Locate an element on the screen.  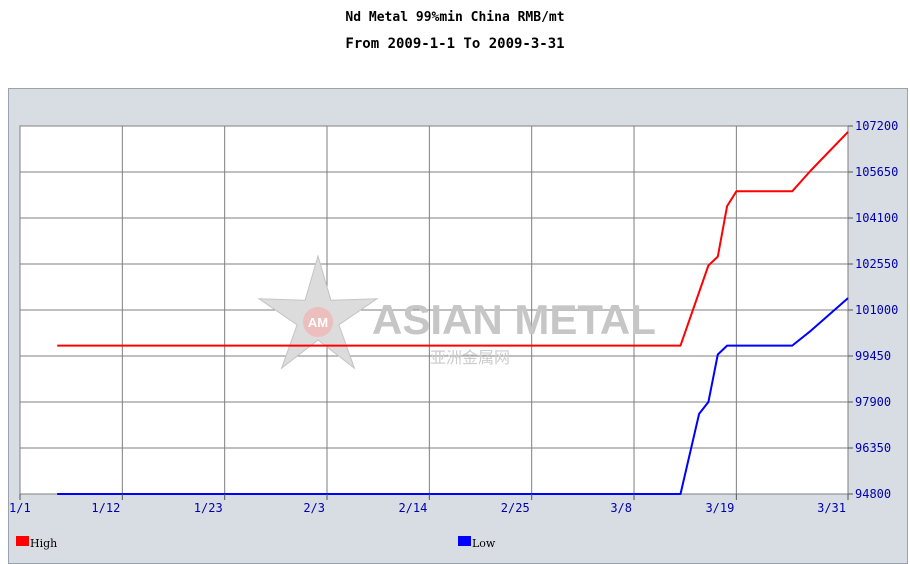
y-tick-label: 96350 is located at coordinates (873, 448).